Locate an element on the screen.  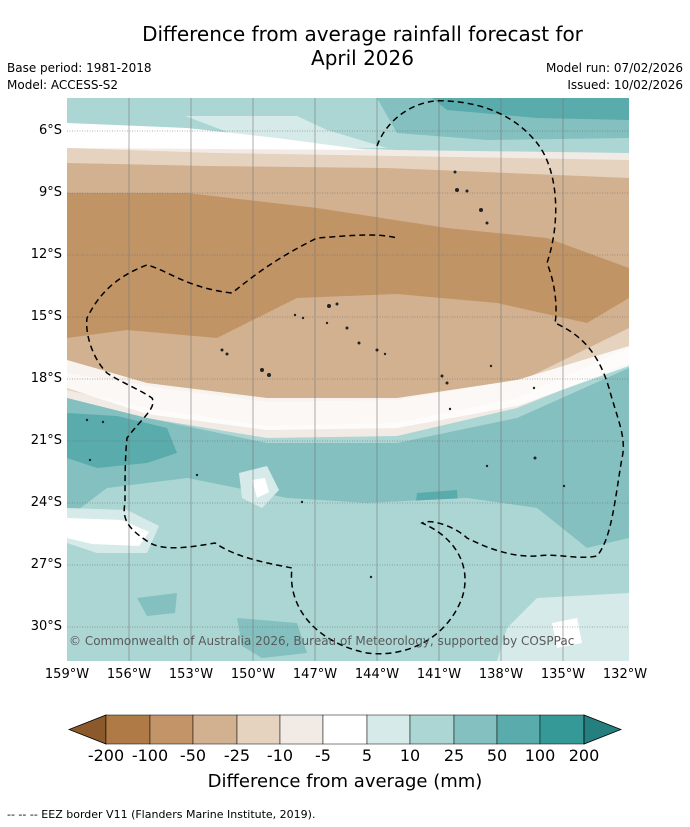
issued-text: Issued: 10/02/2026 is located at coordinates (625, 85).